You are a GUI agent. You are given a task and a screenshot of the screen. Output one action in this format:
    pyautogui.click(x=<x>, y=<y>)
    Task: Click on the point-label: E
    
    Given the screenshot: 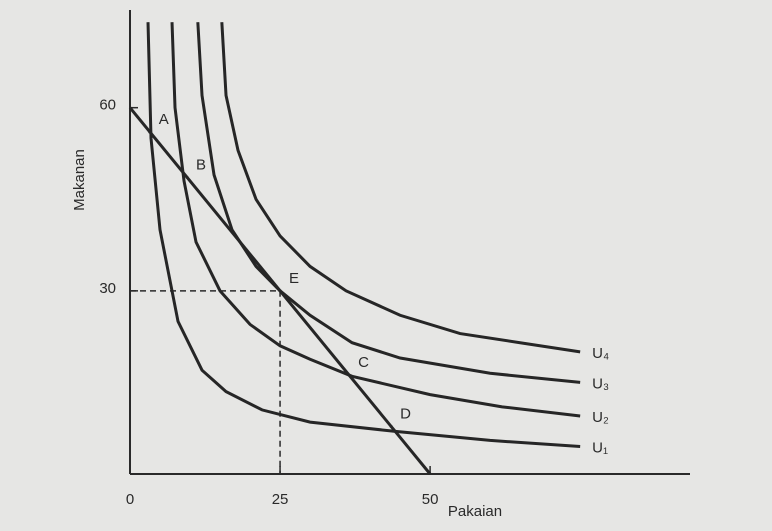 What is the action you would take?
    pyautogui.click(x=294, y=278)
    